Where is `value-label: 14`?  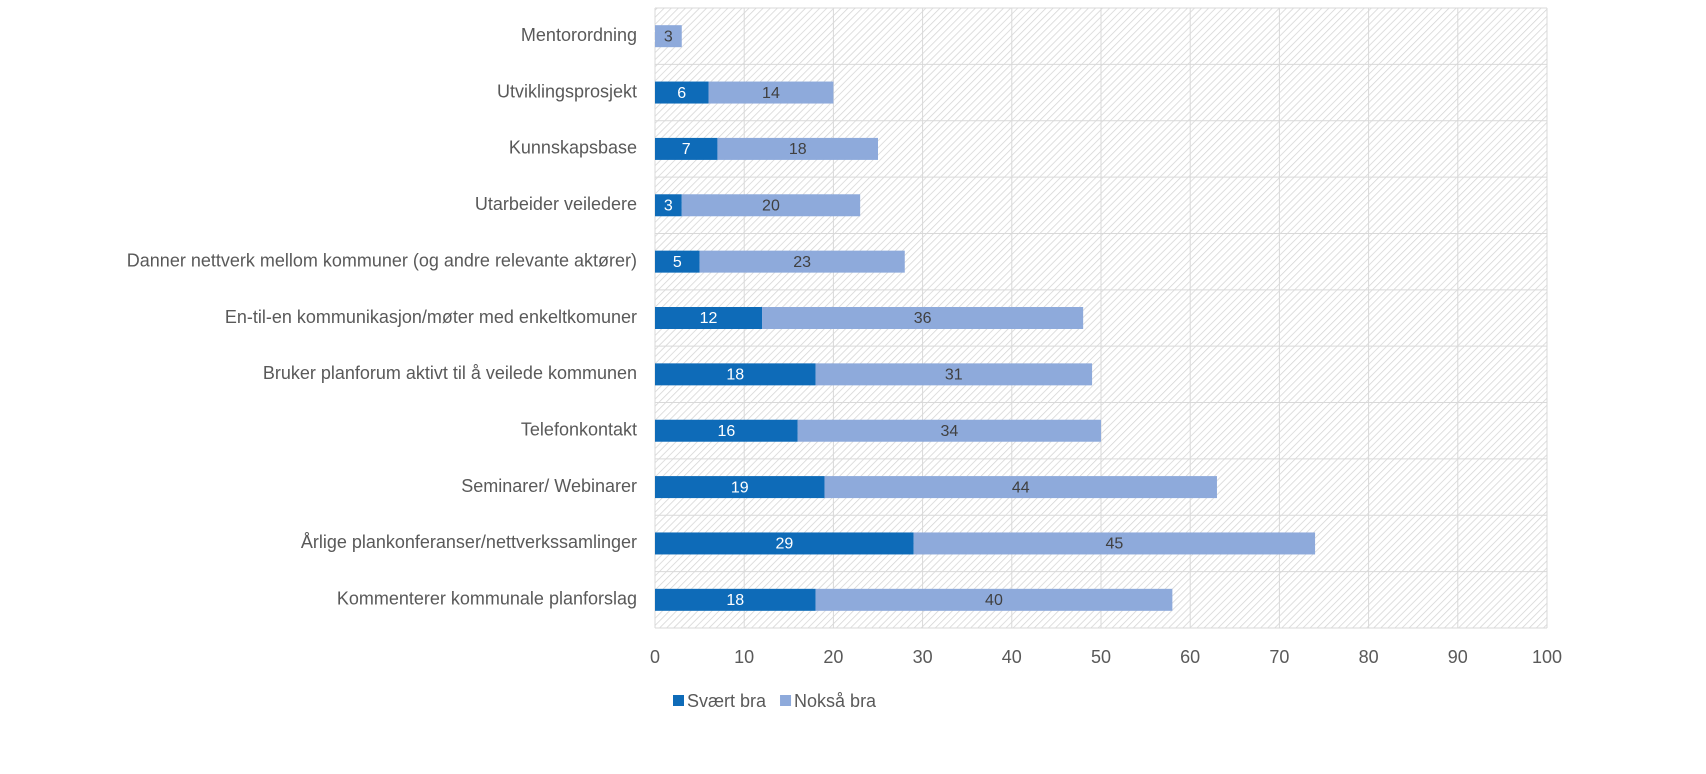 value-label: 14 is located at coordinates (771, 93).